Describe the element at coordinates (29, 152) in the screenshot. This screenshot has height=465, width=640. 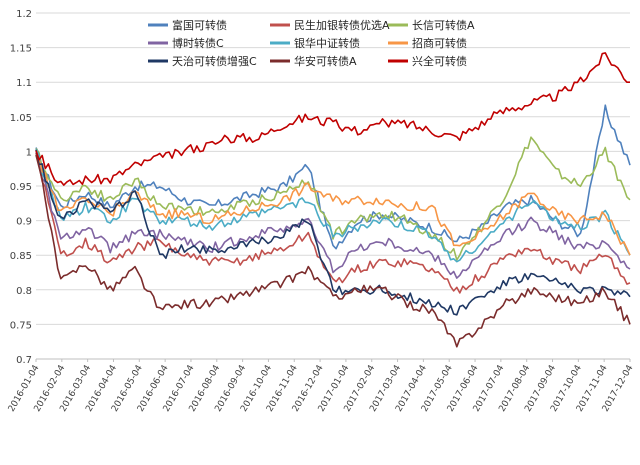
I see `y-tick-label: 1` at that location.